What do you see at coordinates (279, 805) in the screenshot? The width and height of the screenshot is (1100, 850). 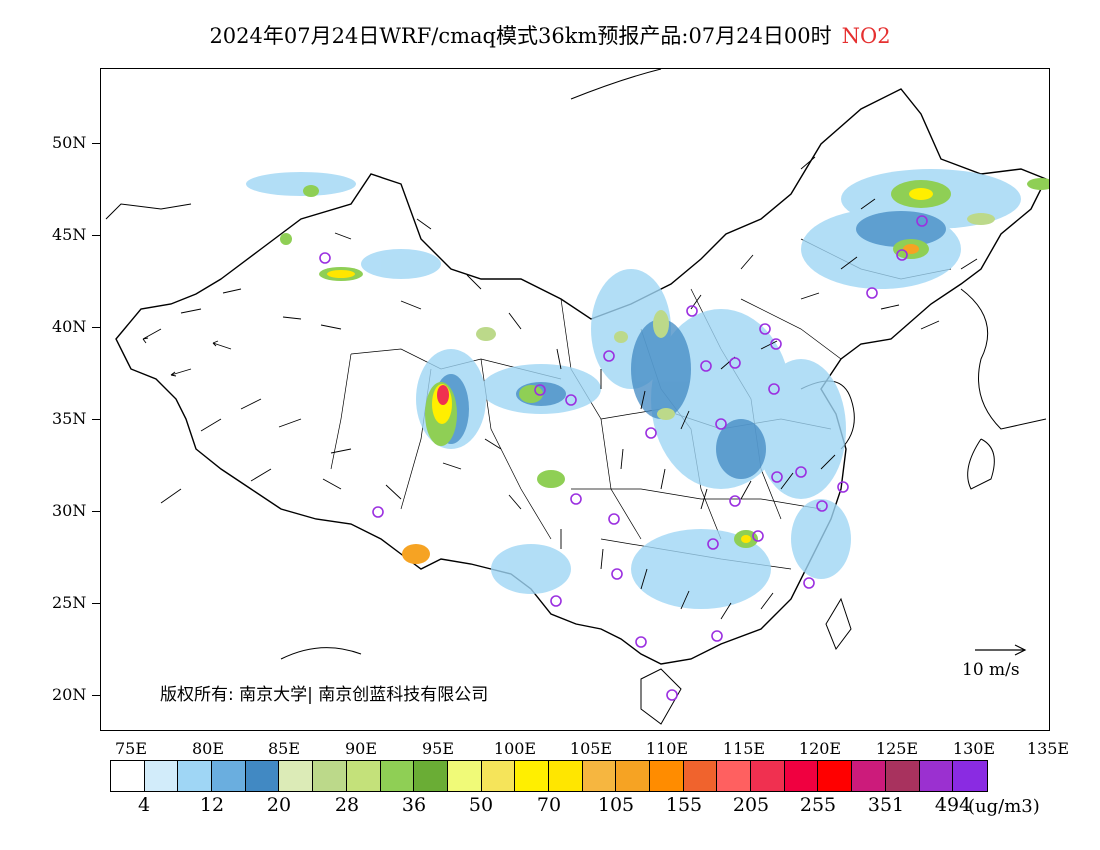 I see `colorbar-label: 20` at bounding box center [279, 805].